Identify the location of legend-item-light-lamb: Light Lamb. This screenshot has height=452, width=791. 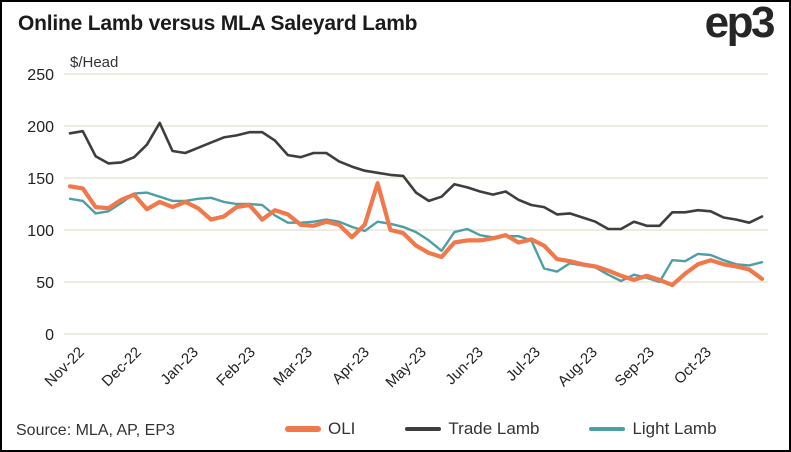
(653, 429).